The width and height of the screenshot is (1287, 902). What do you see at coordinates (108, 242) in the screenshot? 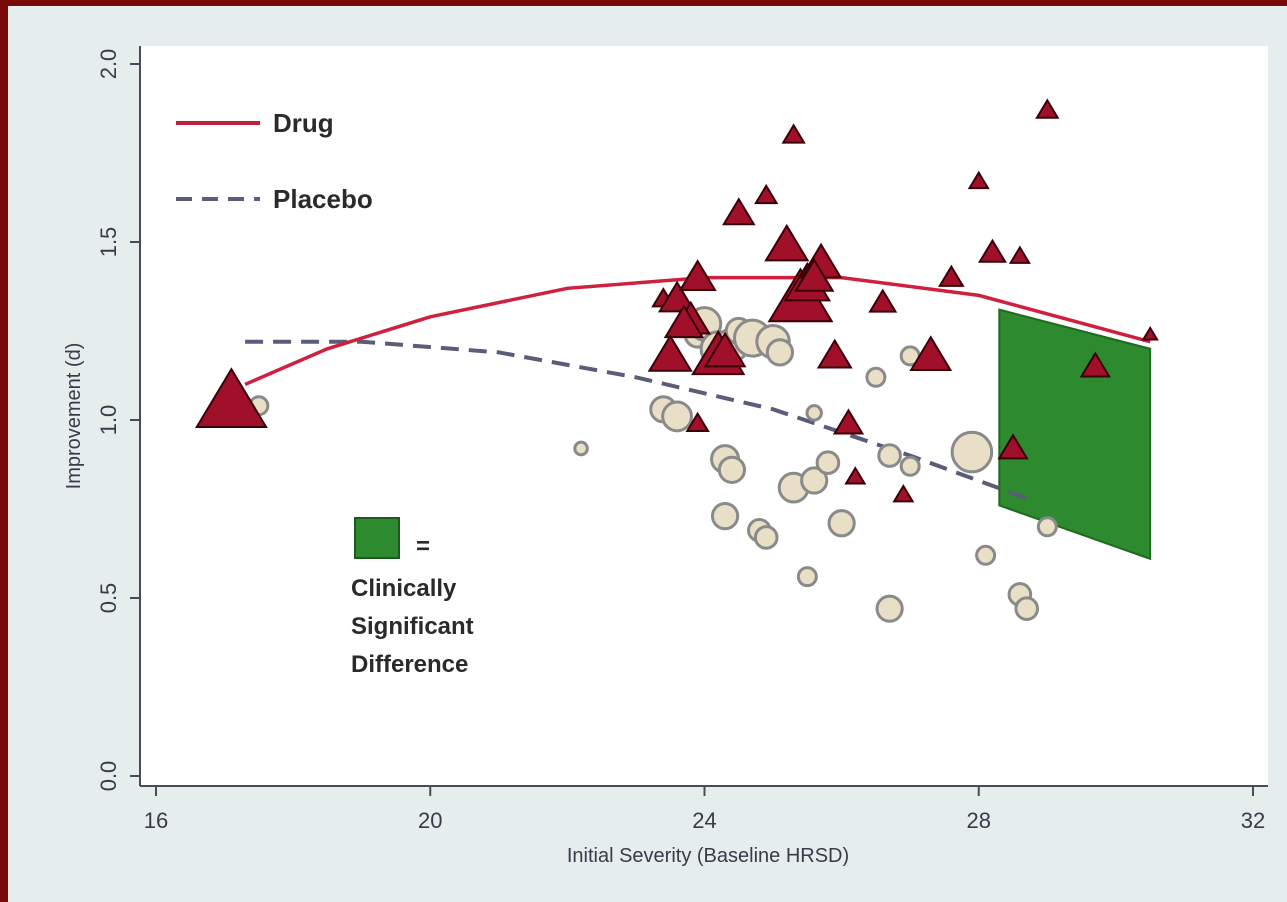
I see `y-tick-label: 1.5` at bounding box center [108, 242].